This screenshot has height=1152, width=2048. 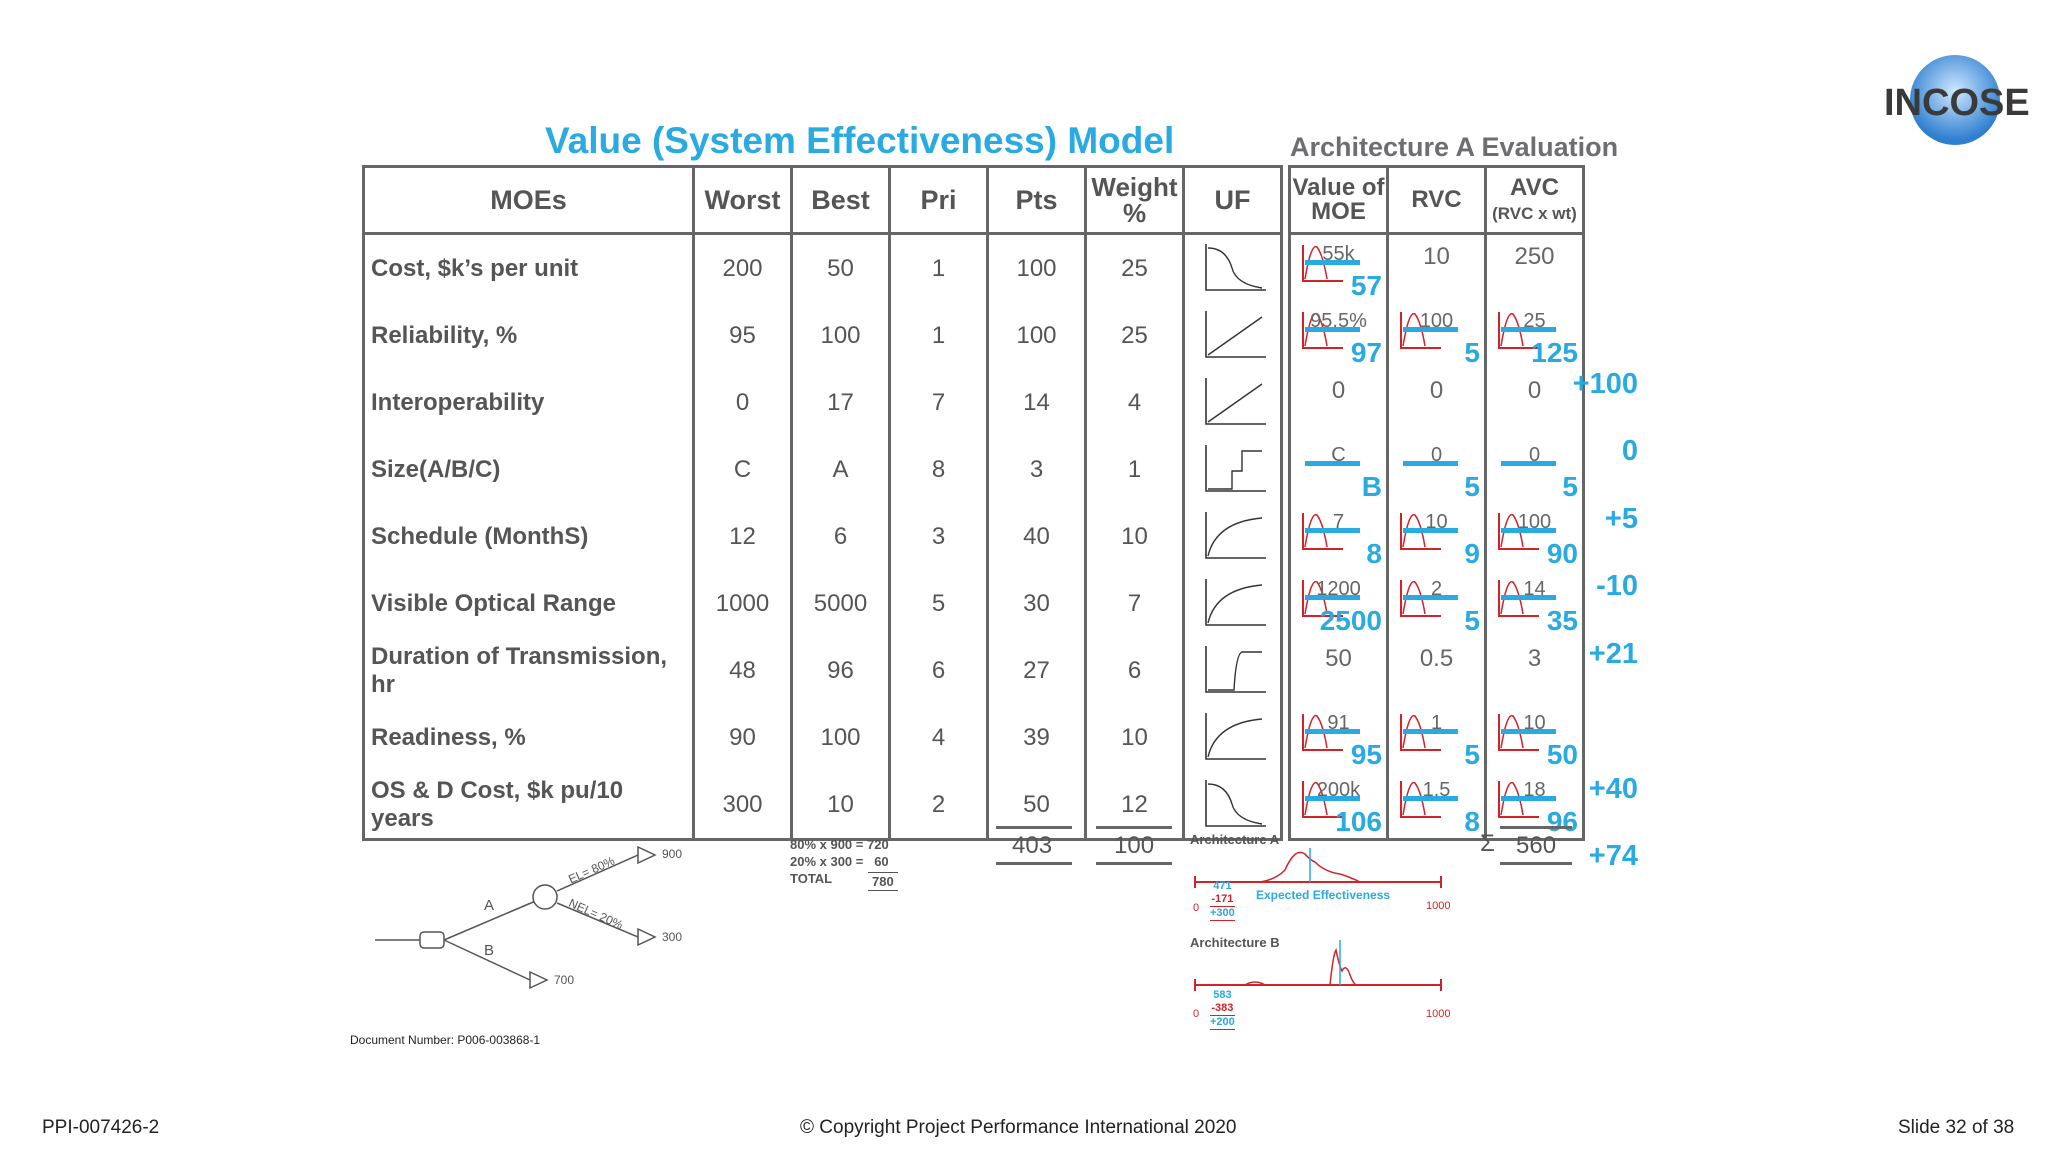 I want to click on delta-value: +40, so click(x=1613, y=788).